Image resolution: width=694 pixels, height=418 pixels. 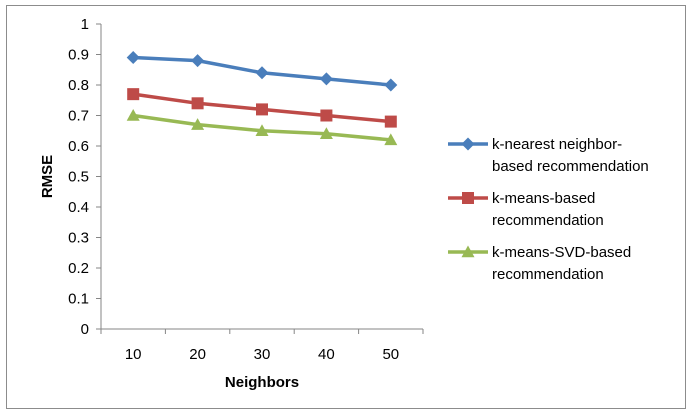 I want to click on x-axis-title: Neighbors, so click(x=262, y=382).